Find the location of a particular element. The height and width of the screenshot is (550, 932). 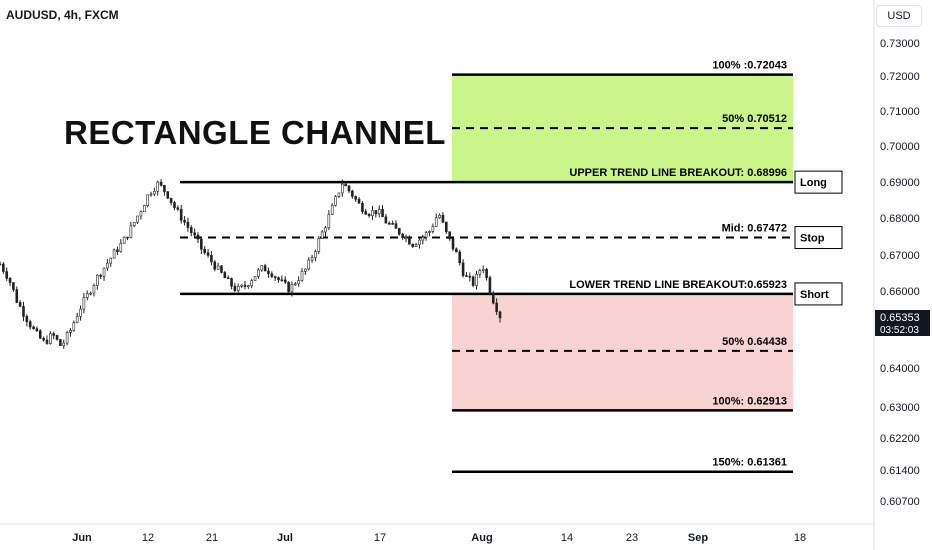

level-label-3: Mid: 0.67472 is located at coordinates (754, 229).